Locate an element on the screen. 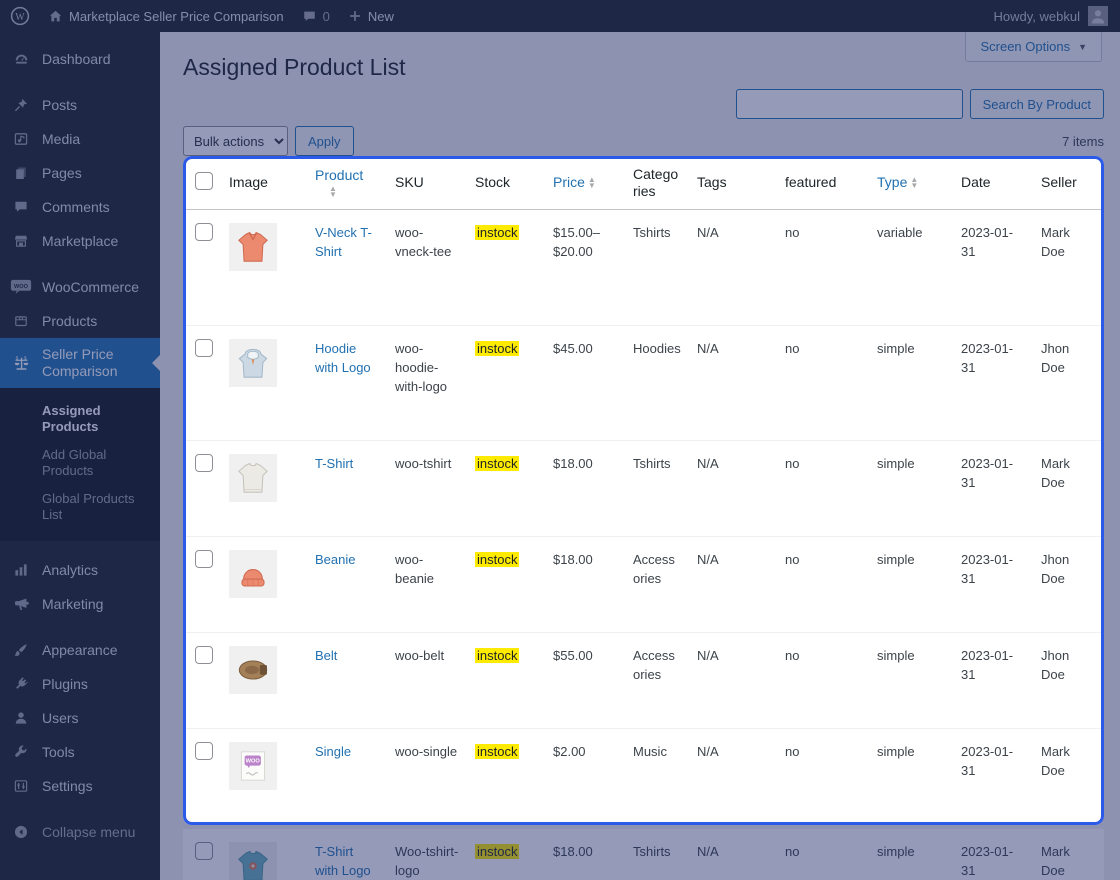 This screenshot has width=1120, height=880. column-header-product: Product ▲ ▼ is located at coordinates (347, 182).